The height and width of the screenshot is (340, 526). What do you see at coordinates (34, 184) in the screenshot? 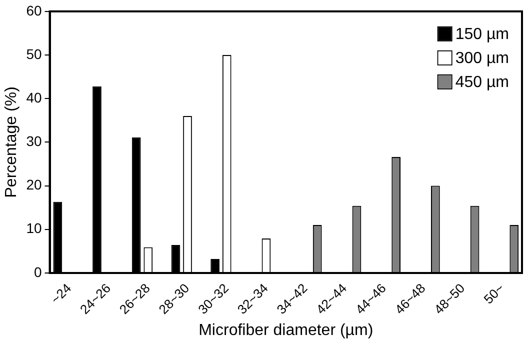
I see `y-tick-label: 20` at bounding box center [34, 184].